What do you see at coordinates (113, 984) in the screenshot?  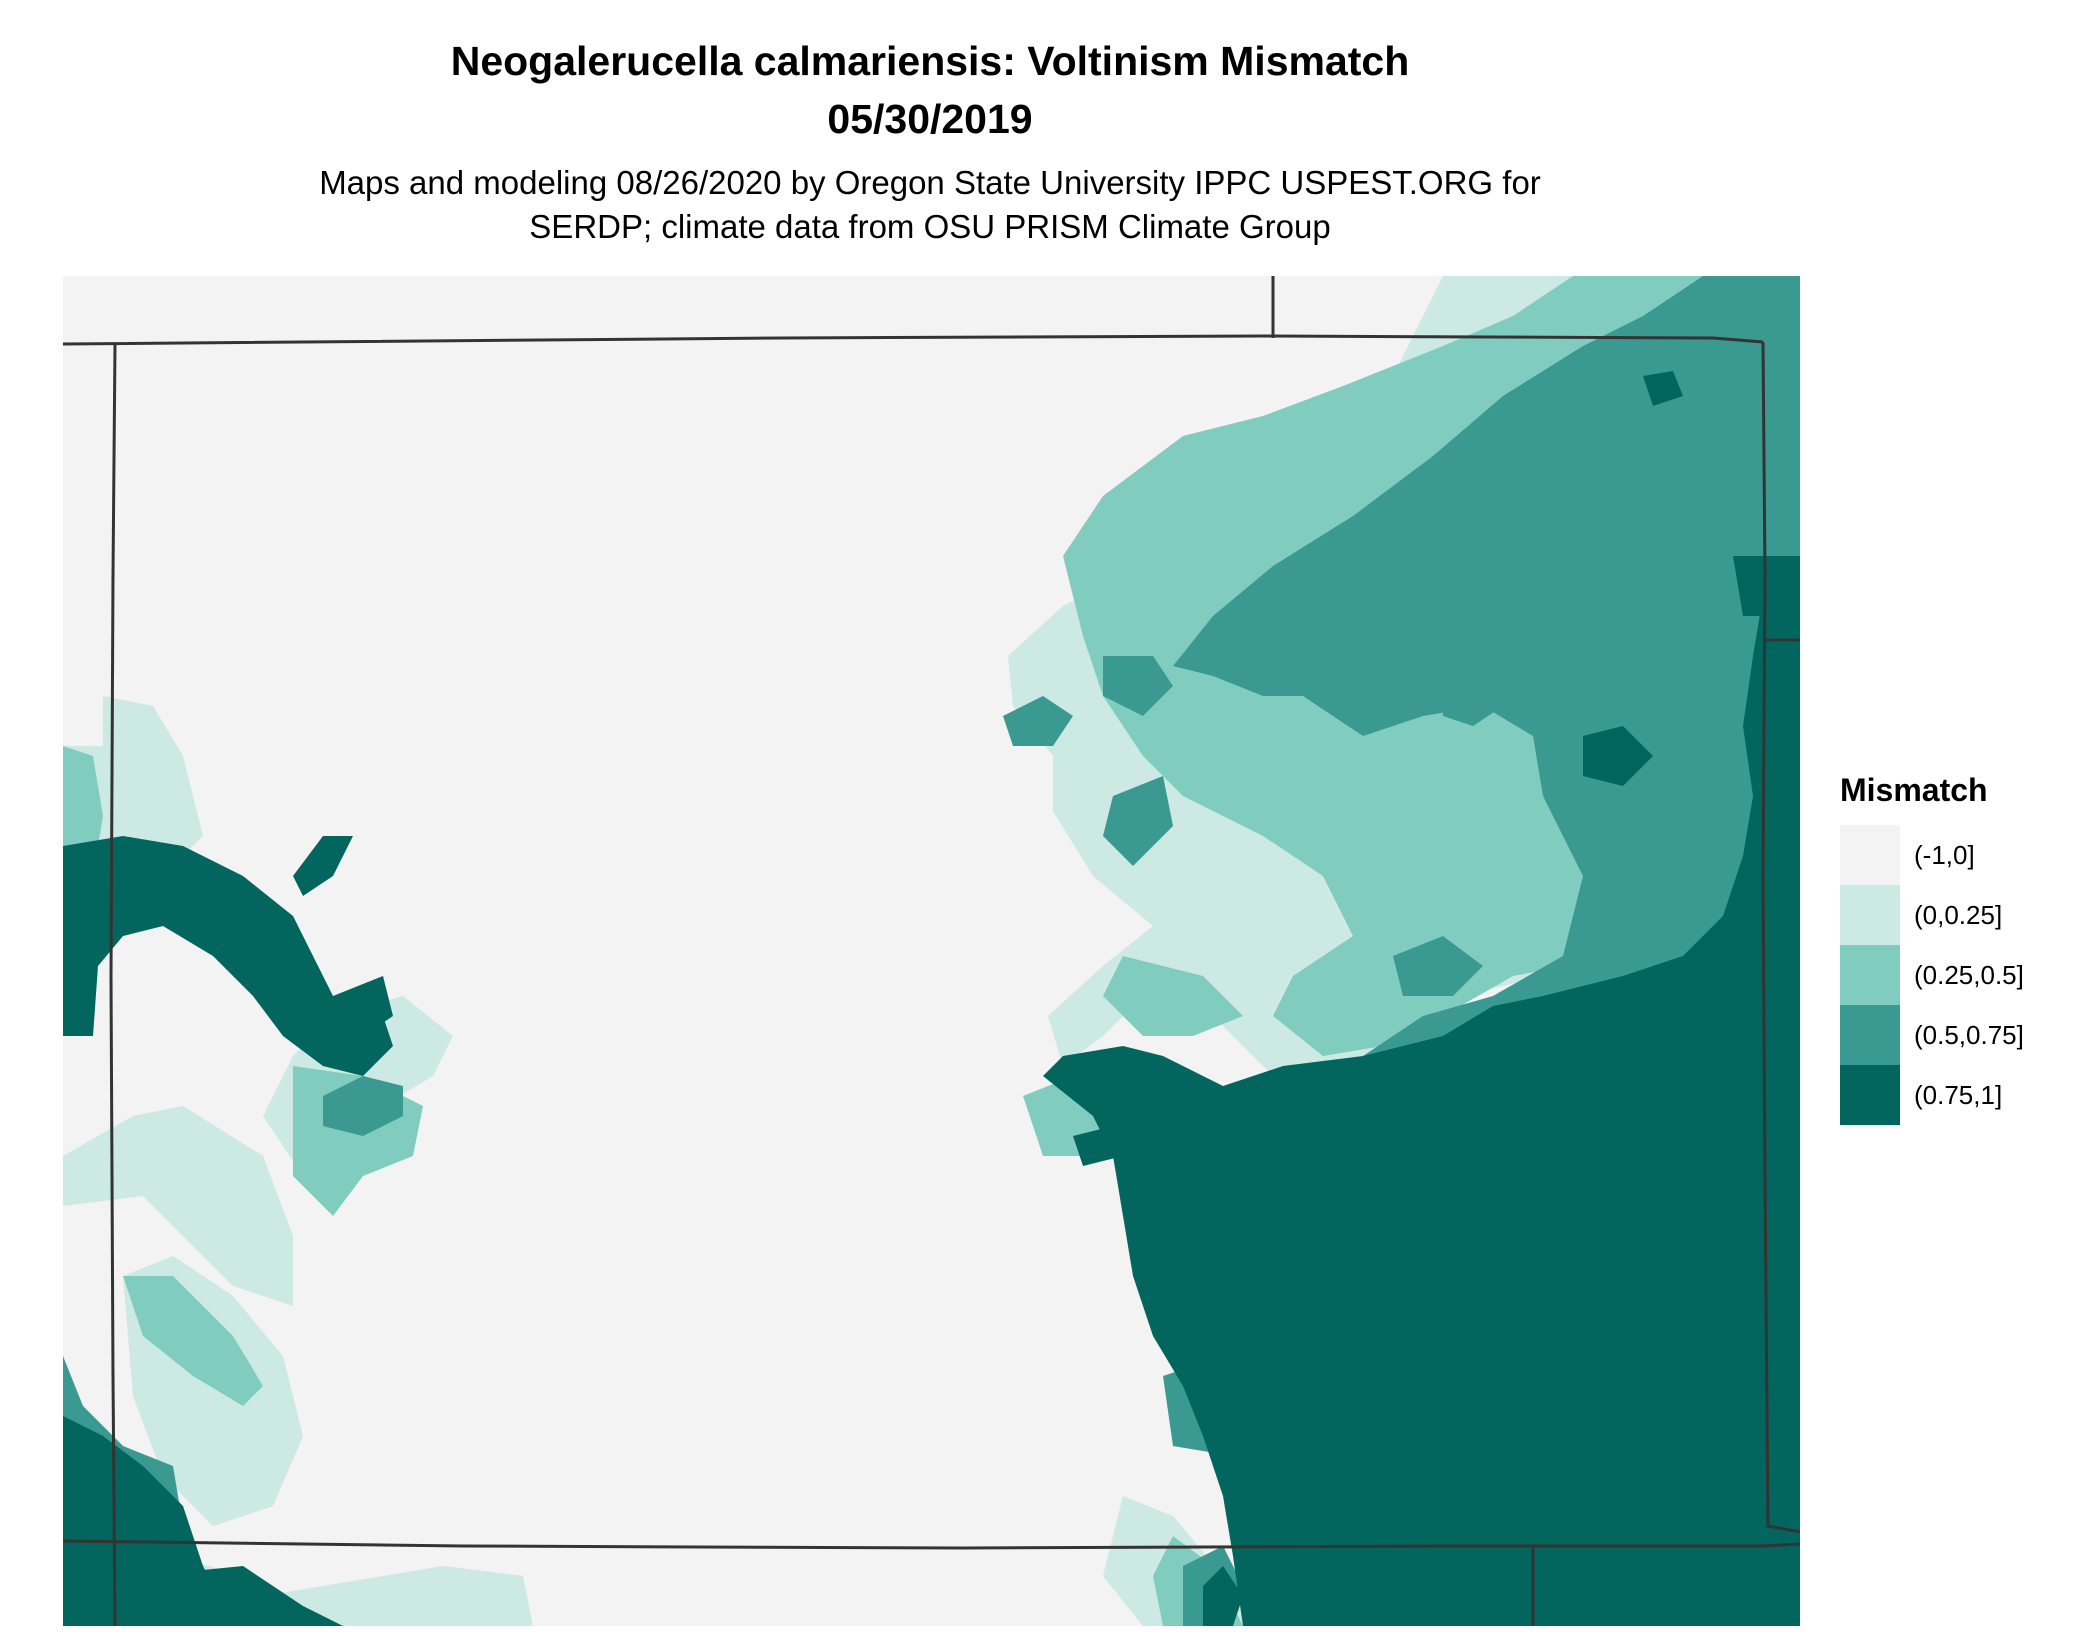 I see `boundary-west` at bounding box center [113, 984].